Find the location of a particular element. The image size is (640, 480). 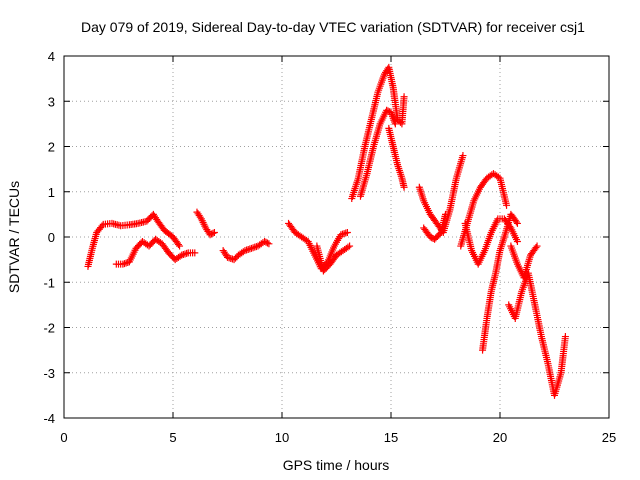

y-tick-label: 0 is located at coordinates (51, 237).